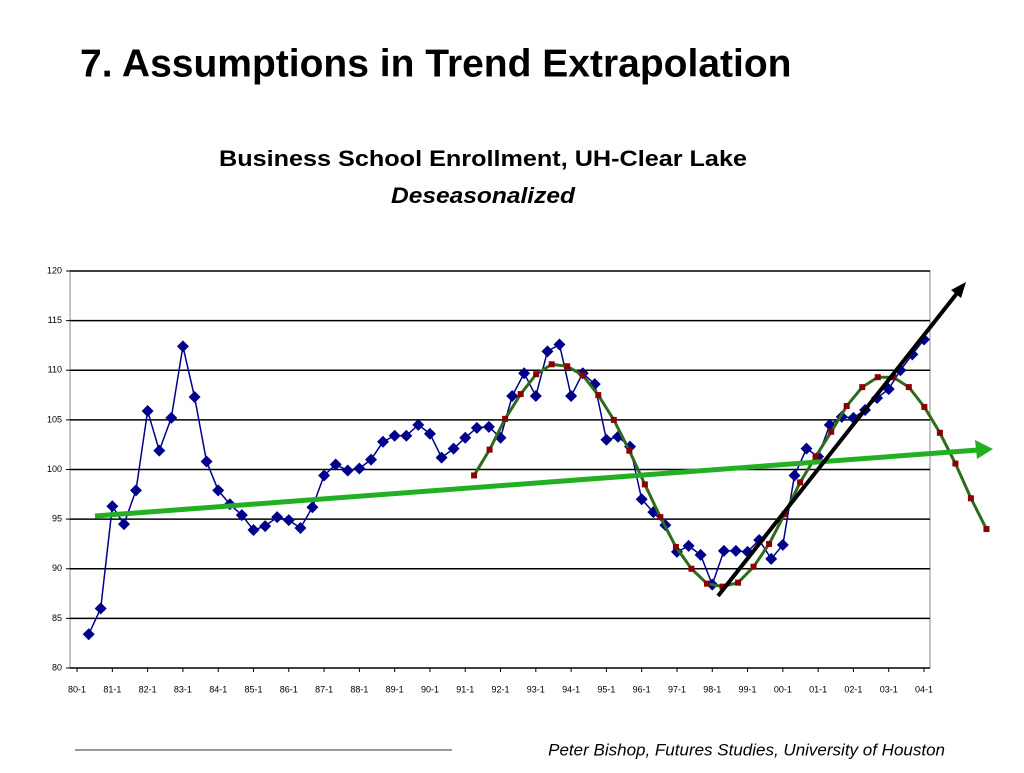  I want to click on x-tick-label: 01-1, so click(818, 689).